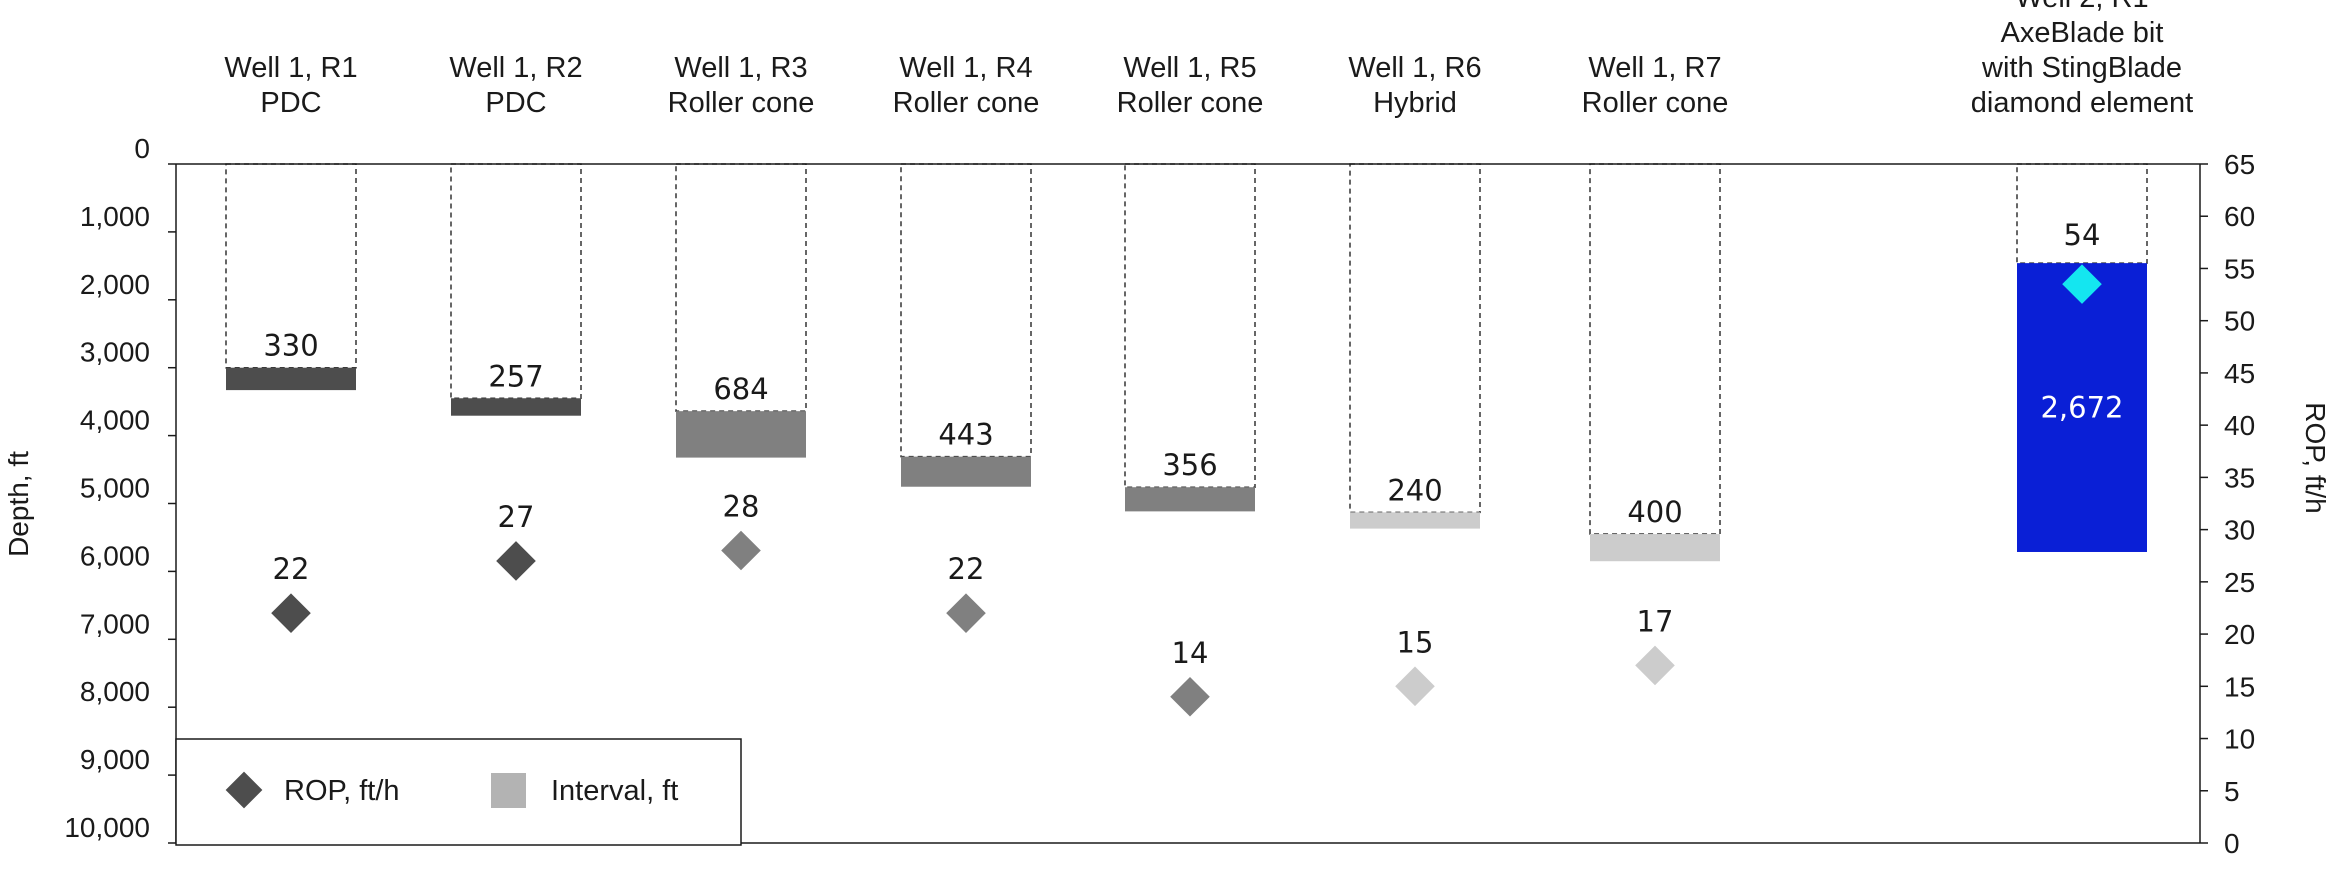  What do you see at coordinates (2232, 843) in the screenshot?
I see `right-axis-tick-label: 0` at bounding box center [2232, 843].